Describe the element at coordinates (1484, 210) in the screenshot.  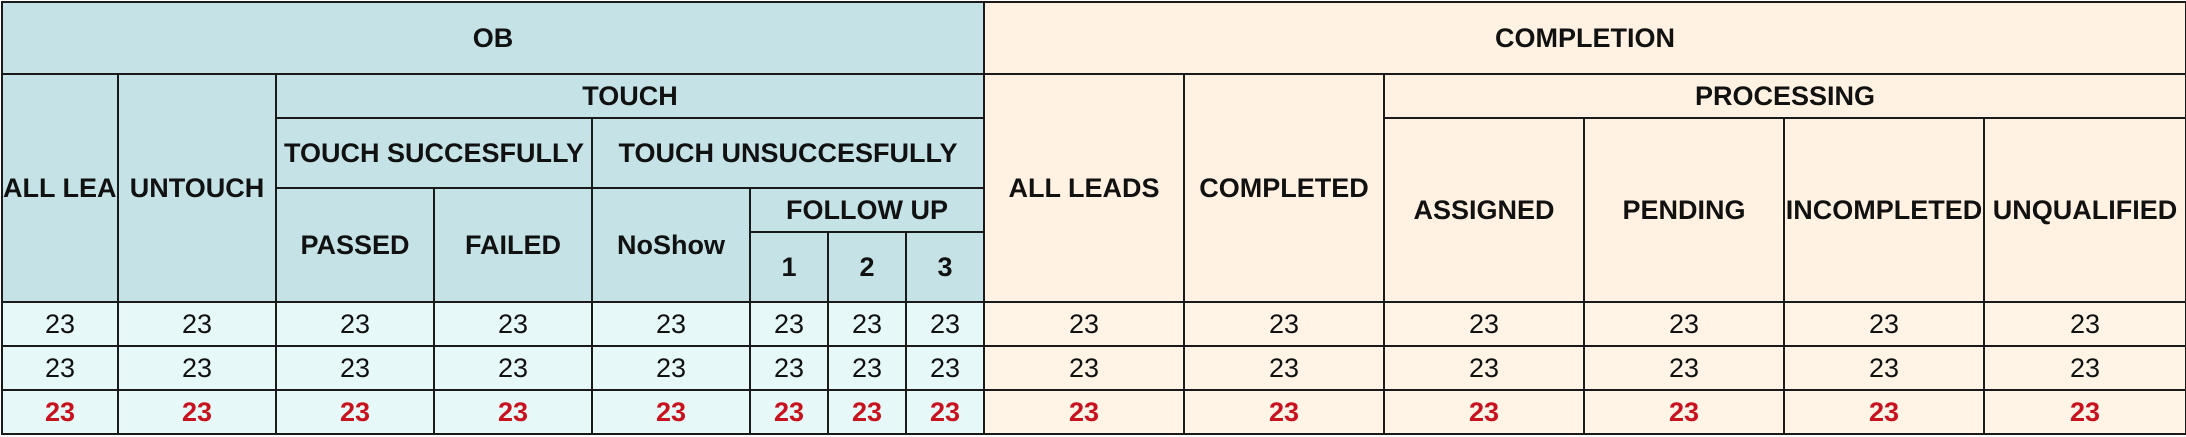
I see `assigned-header: ASSIGNED` at that location.